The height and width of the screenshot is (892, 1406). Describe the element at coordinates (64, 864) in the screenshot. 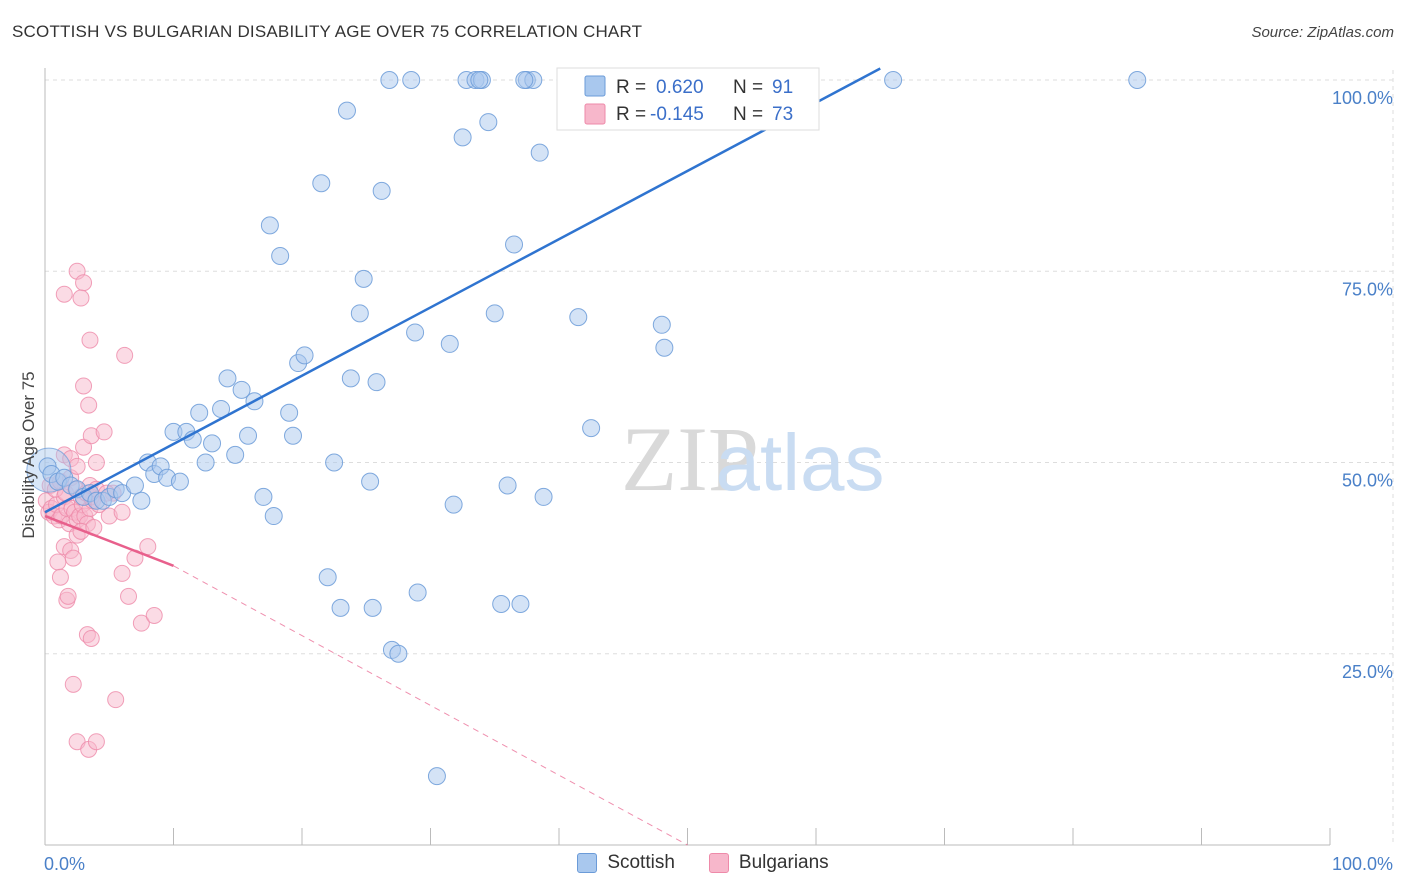

I see `x-tick-label-min: 0.0%` at that location.